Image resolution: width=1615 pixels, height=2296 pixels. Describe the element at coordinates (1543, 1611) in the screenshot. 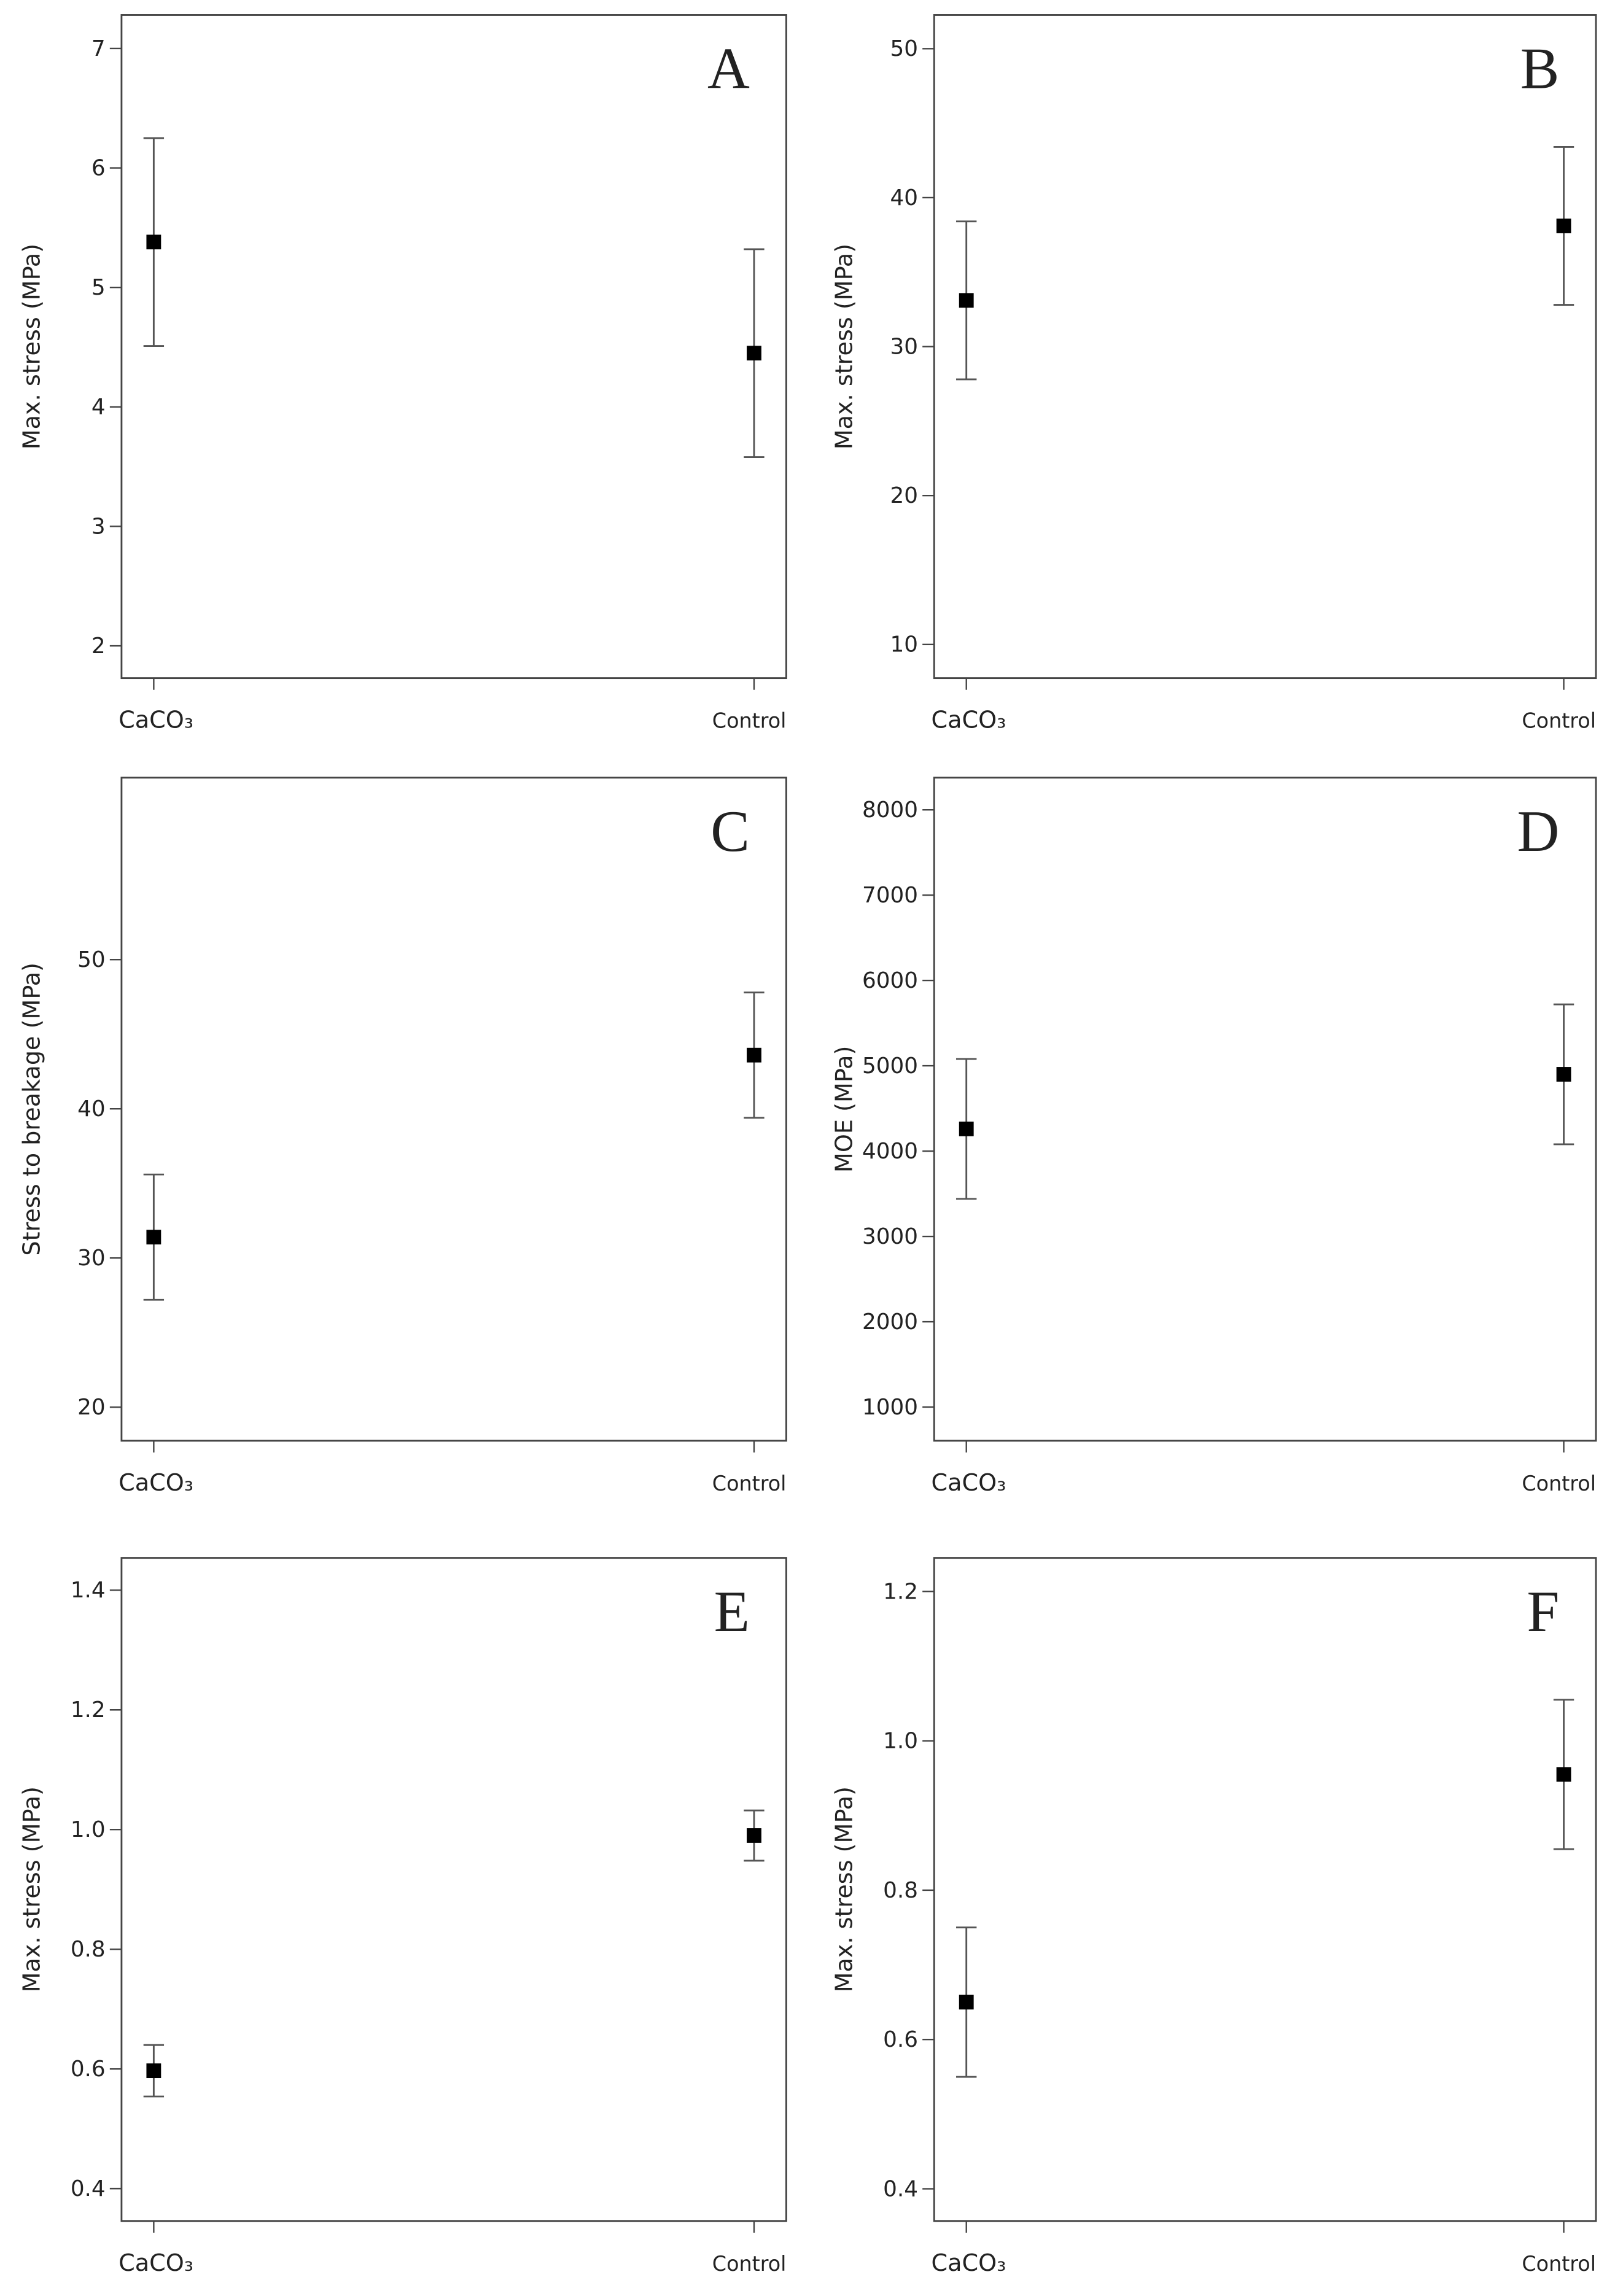

I see `panel-letter: F` at that location.